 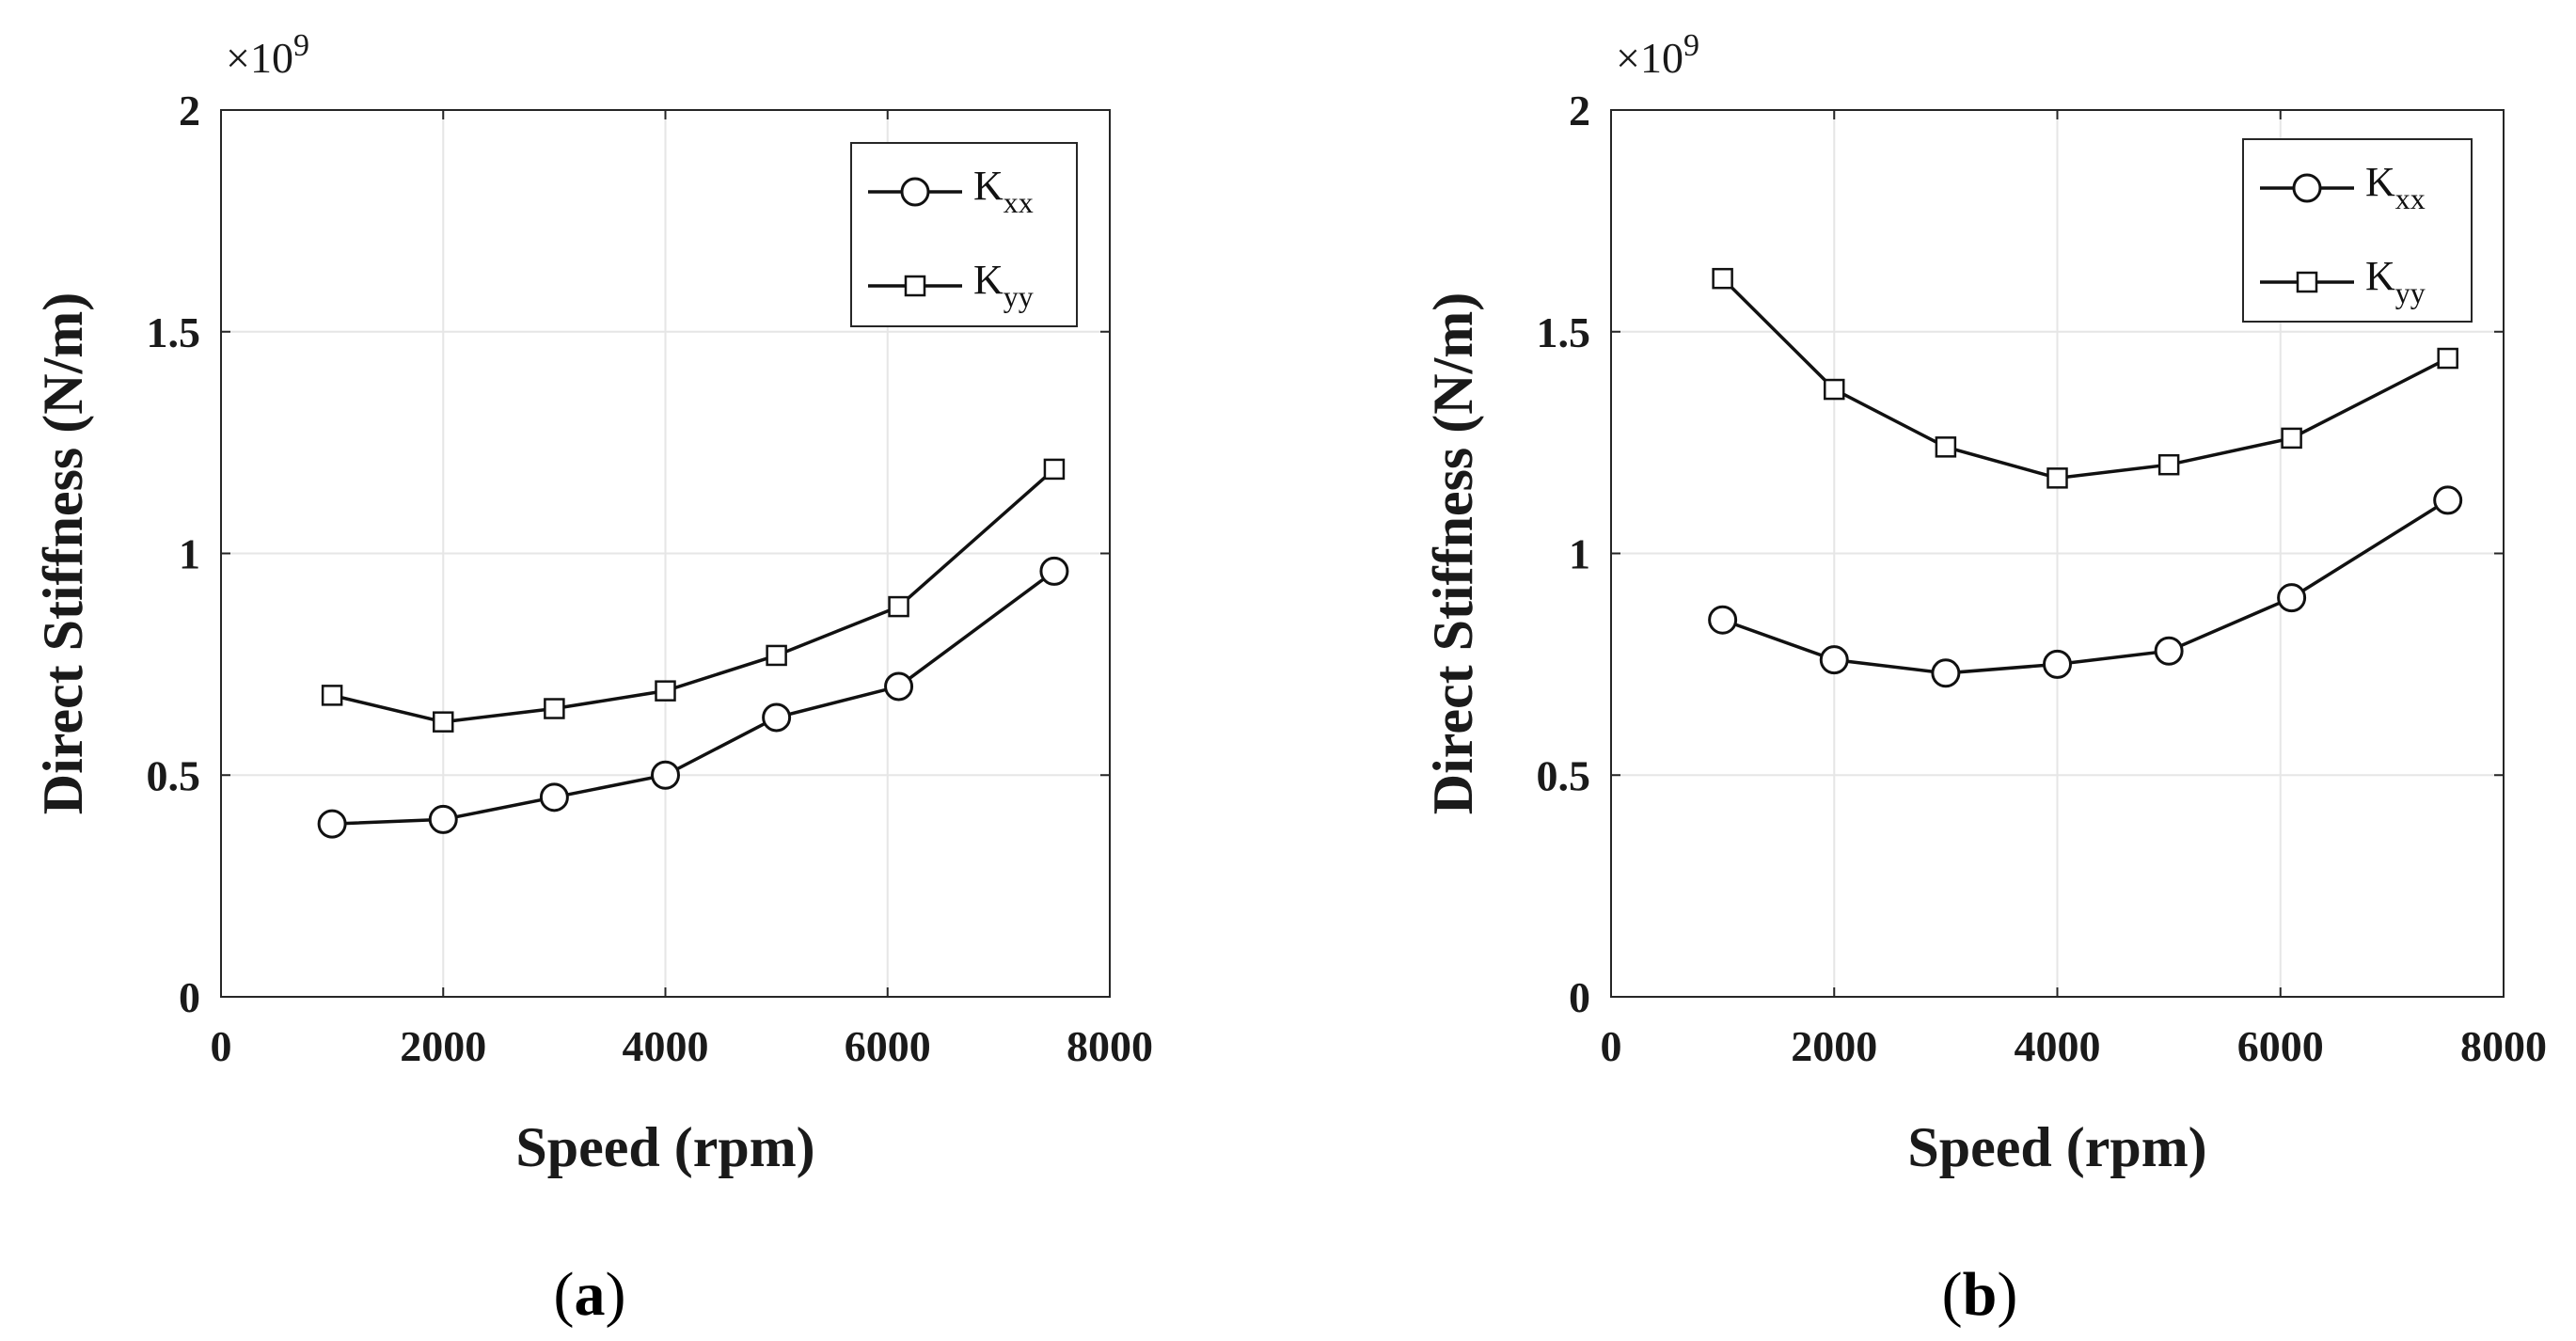 What do you see at coordinates (1579, 997) in the screenshot?
I see `panel-b-y-tick-label: 0` at bounding box center [1579, 997].